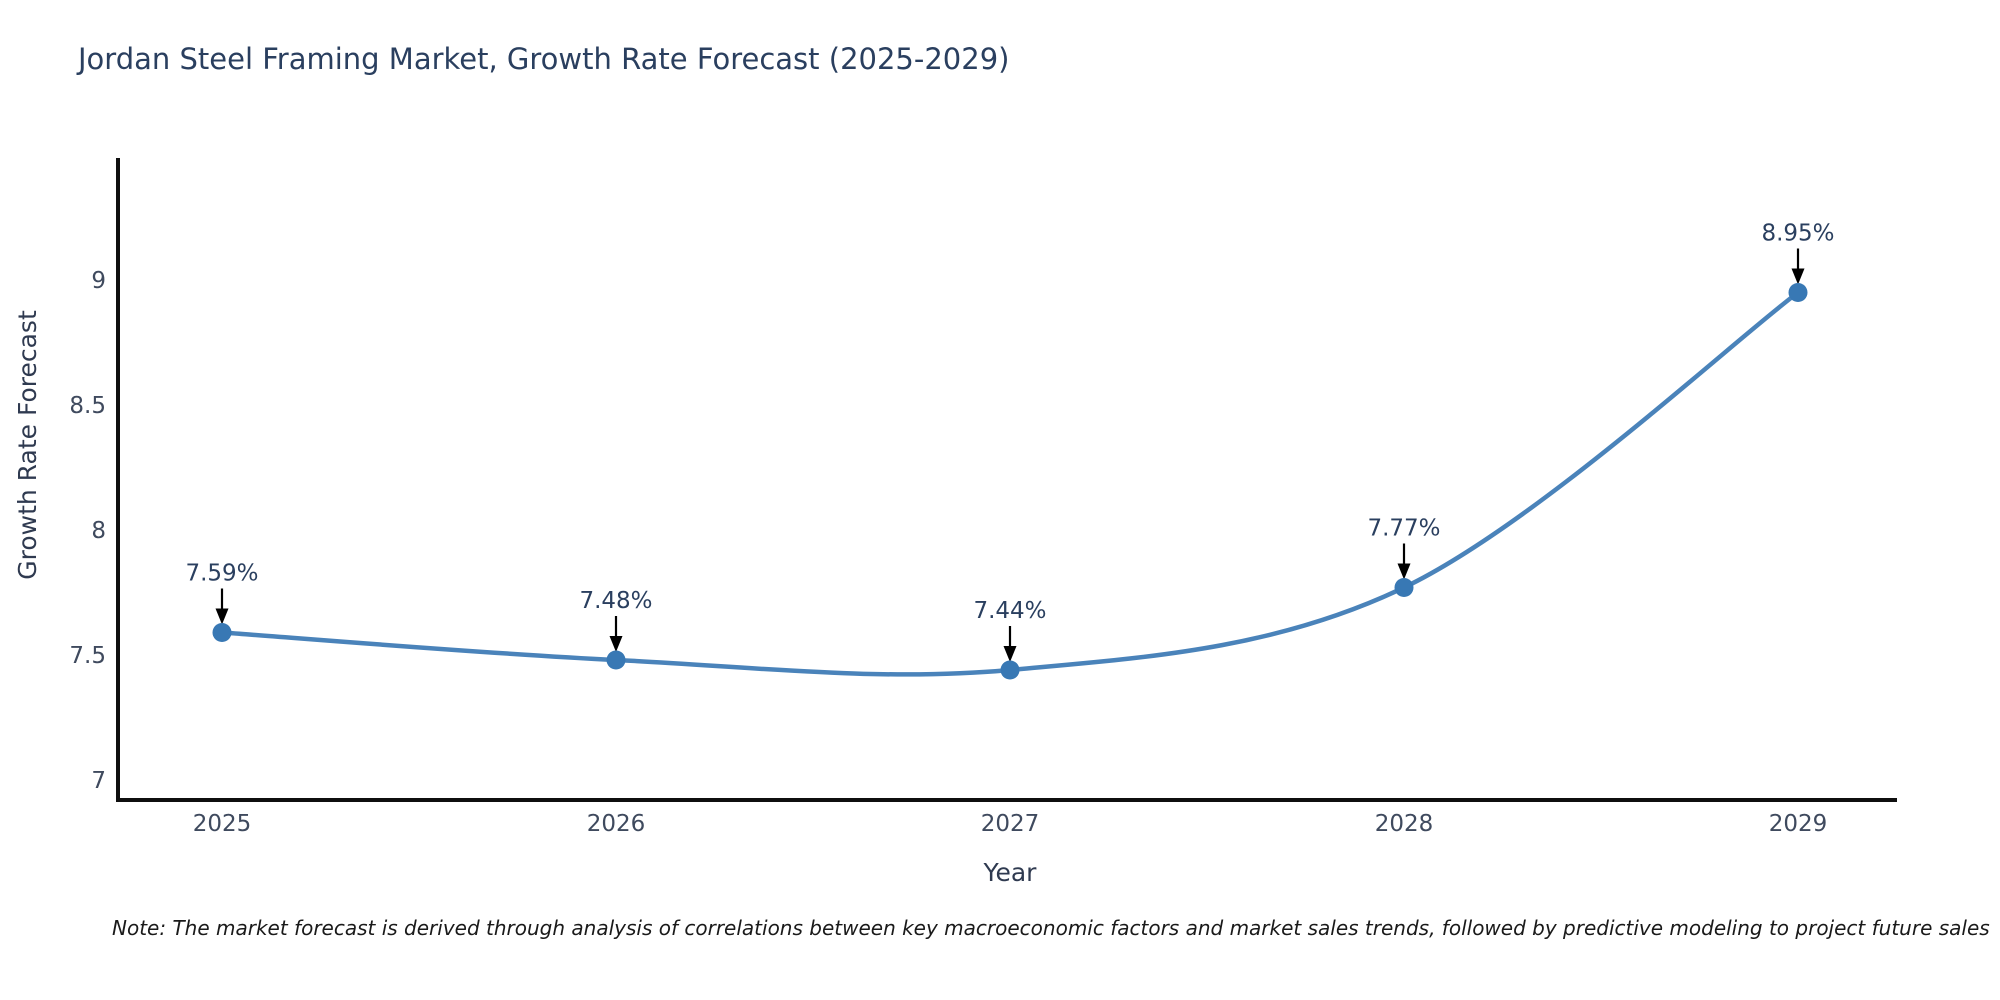  Describe the element at coordinates (27, 445) in the screenshot. I see `y-axis-title: Growth Rate Forecast` at that location.